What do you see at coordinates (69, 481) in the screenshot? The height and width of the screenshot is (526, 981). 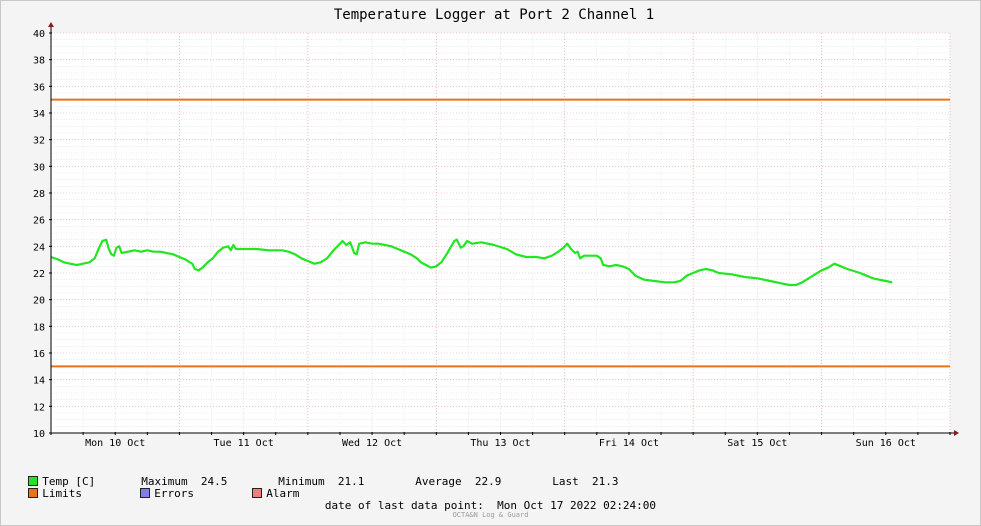 I see `temp-legend-label: Temp [C]` at bounding box center [69, 481].